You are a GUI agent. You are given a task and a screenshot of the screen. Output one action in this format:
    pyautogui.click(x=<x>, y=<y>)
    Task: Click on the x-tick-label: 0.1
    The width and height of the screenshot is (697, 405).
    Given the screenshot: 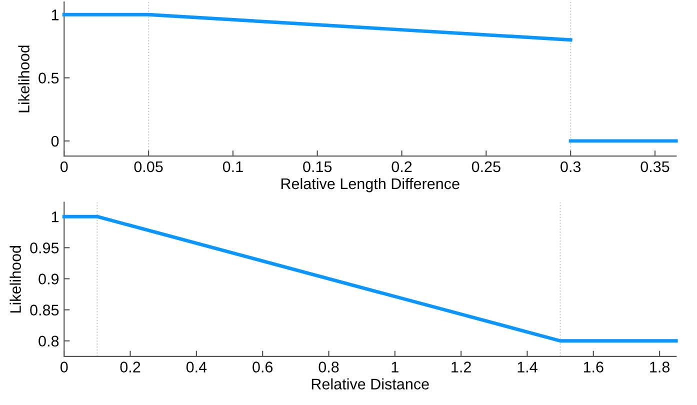 What is the action you would take?
    pyautogui.click(x=232, y=166)
    